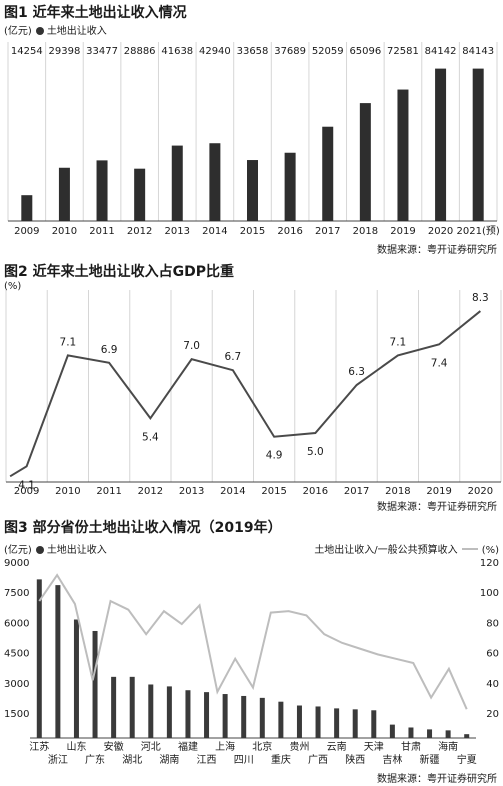  Describe the element at coordinates (13, 286) in the screenshot. I see `chart2-unit: (%)` at that location.